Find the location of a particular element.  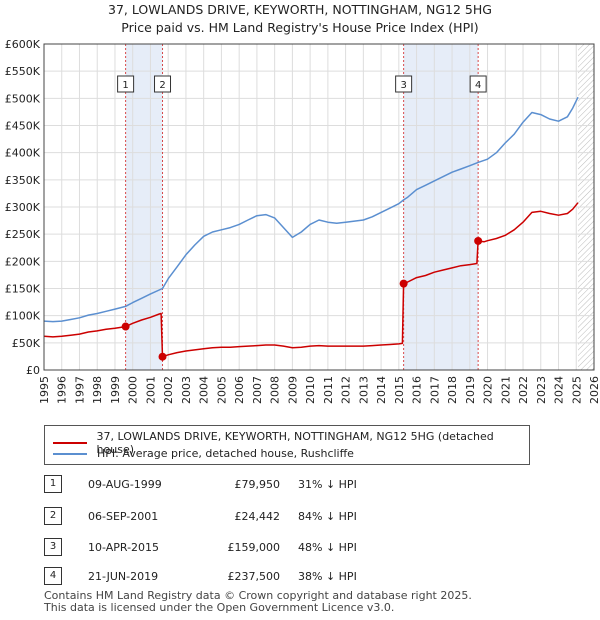

x-tick-label: 1999 is located at coordinates (115, 390).